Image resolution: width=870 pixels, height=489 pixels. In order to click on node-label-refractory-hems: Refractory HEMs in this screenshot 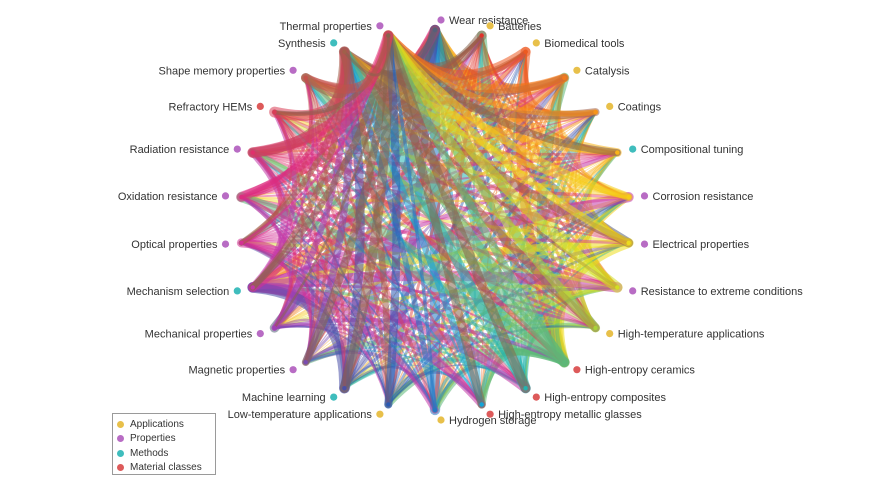, I will do `click(211, 107)`.